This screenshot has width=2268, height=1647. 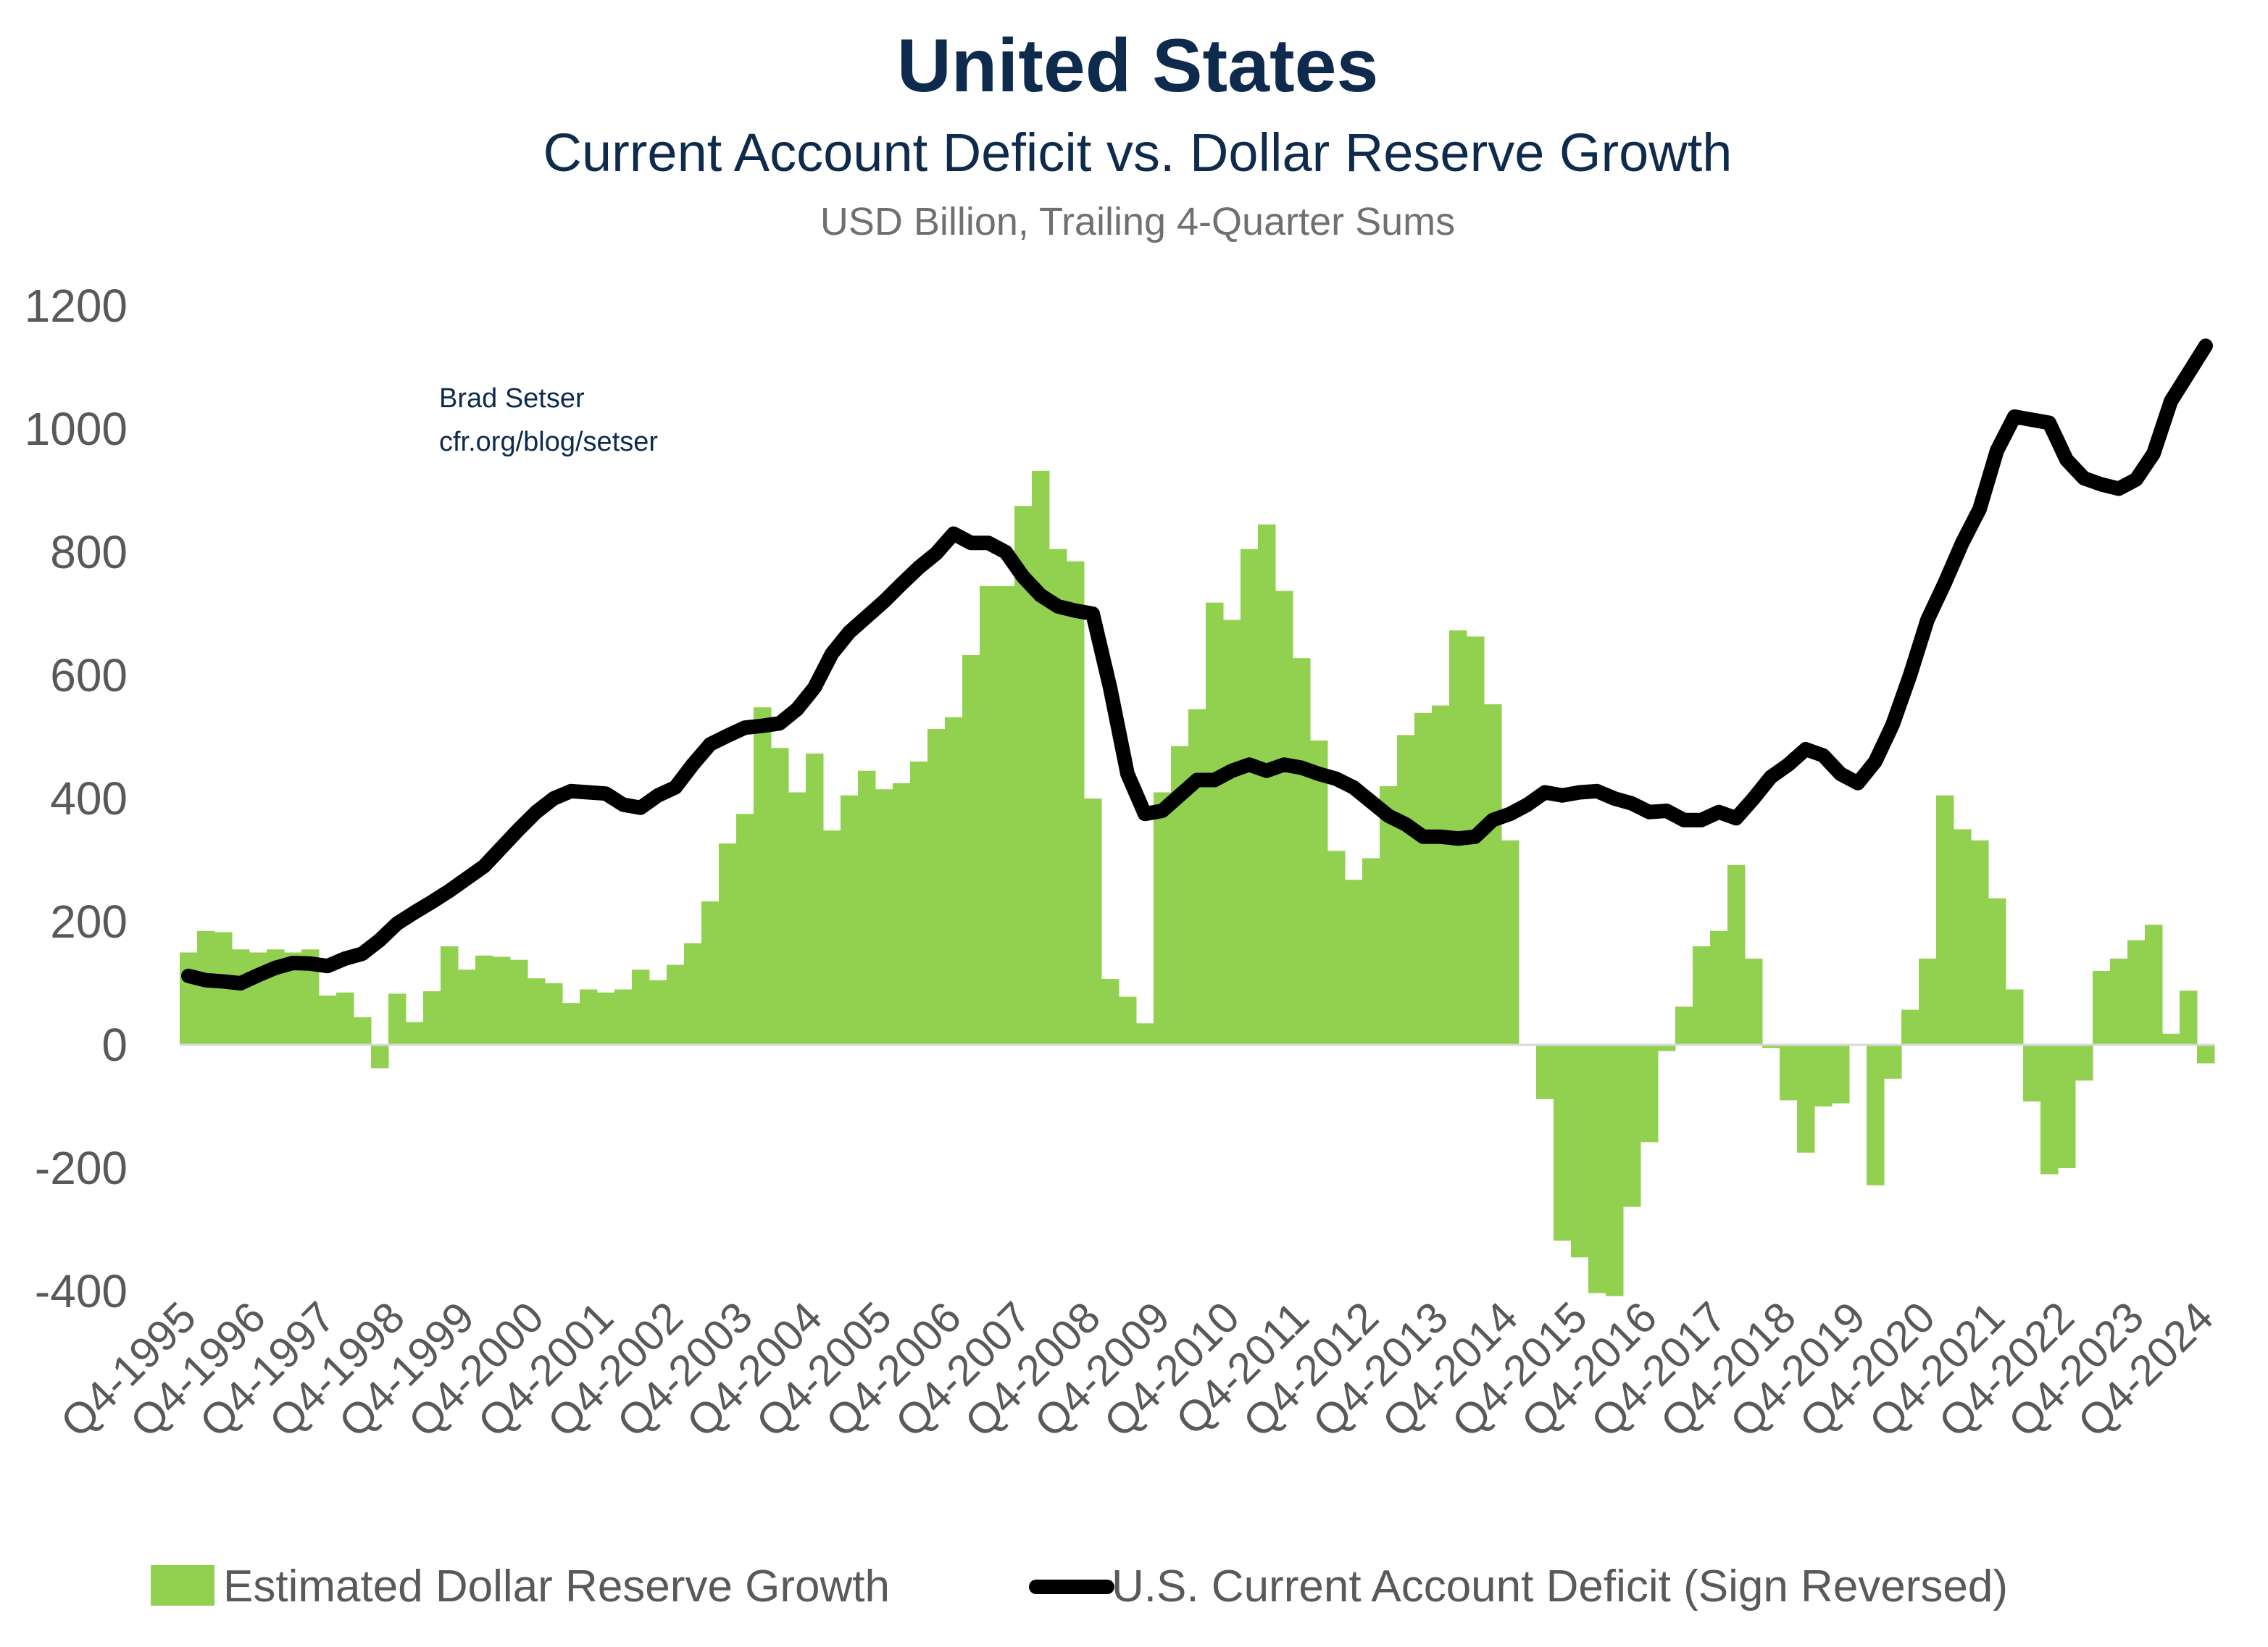 What do you see at coordinates (76, 429) in the screenshot?
I see `y-tick-label: 1000` at bounding box center [76, 429].